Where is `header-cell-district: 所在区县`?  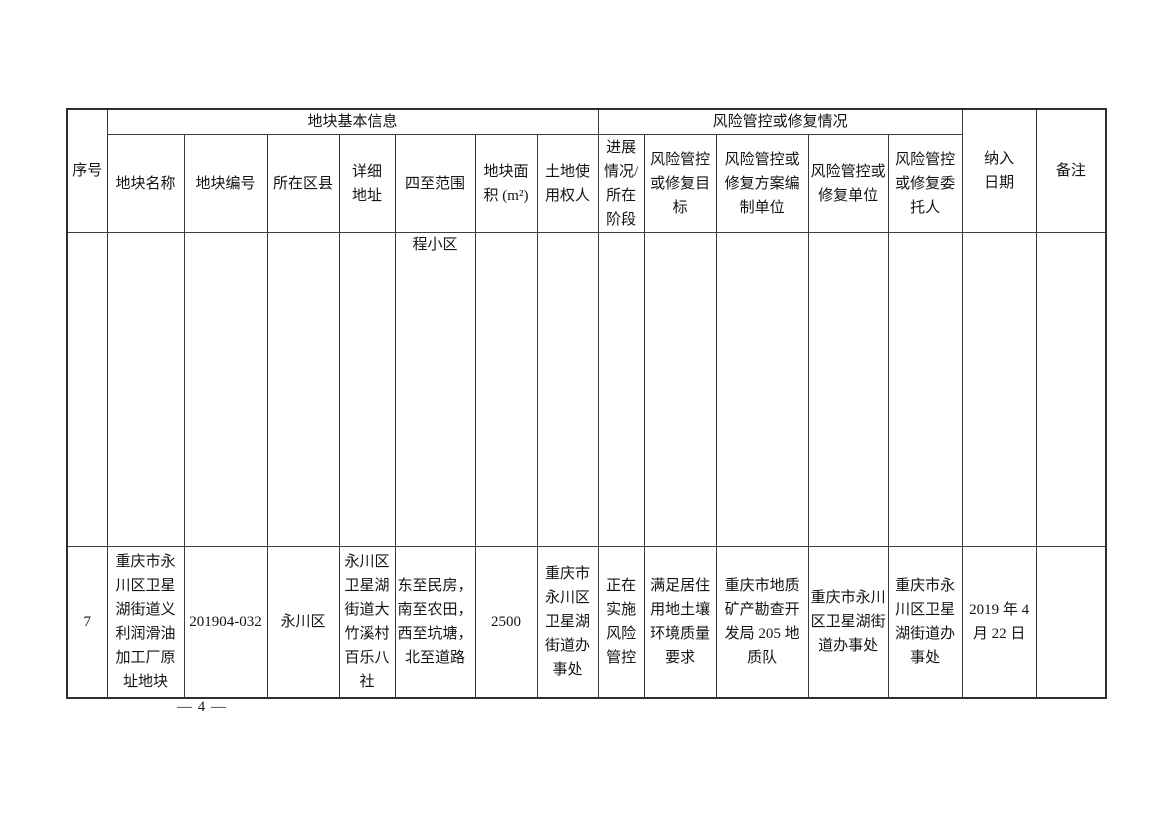
header-cell-district: 所在区县 is located at coordinates (303, 183).